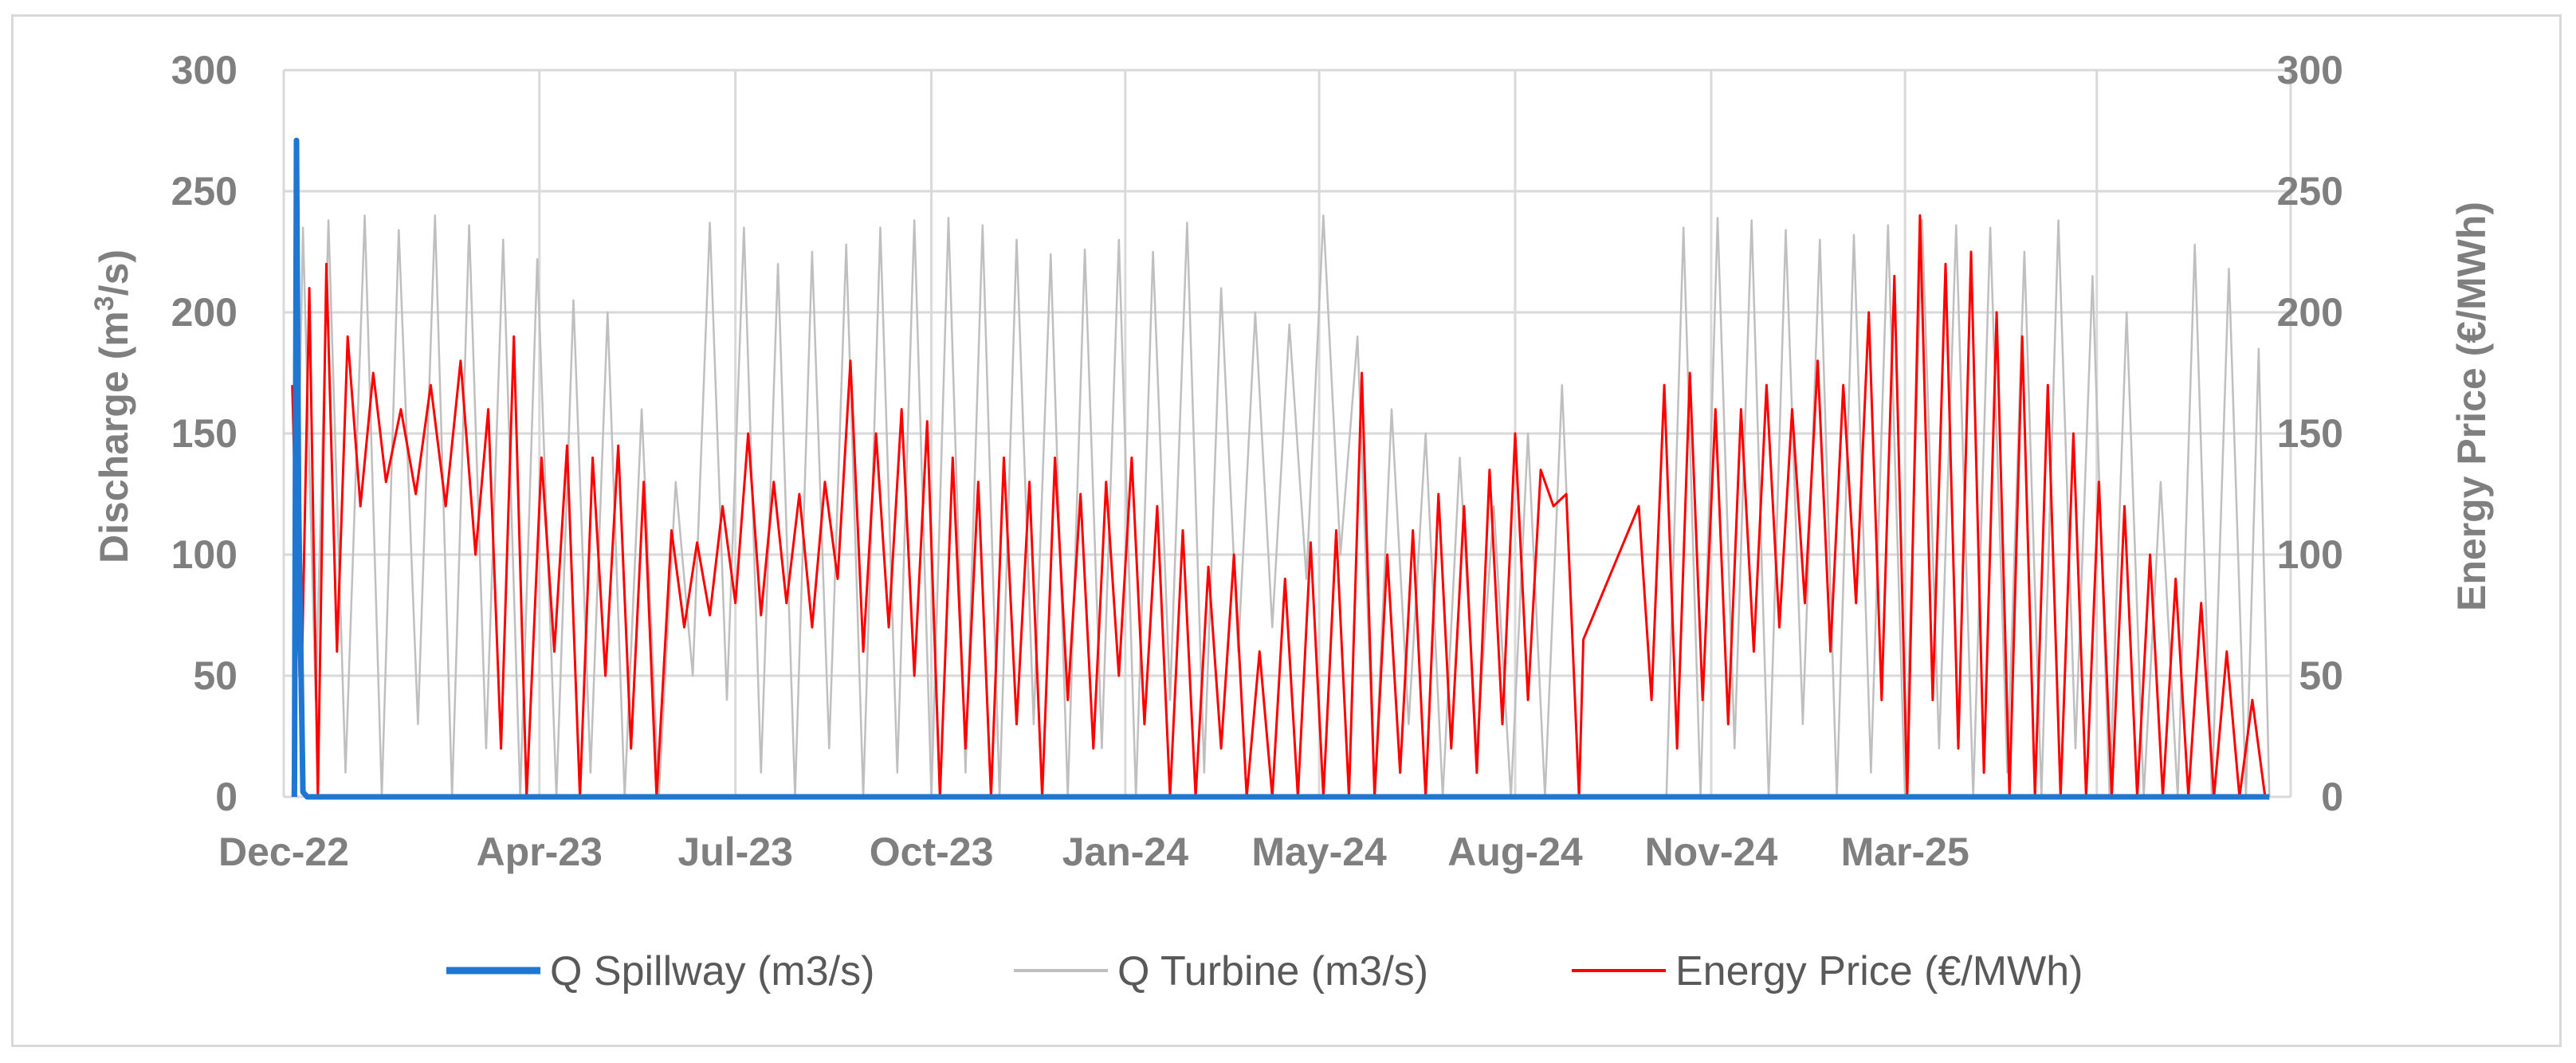 The width and height of the screenshot is (2576, 1063). What do you see at coordinates (1711, 852) in the screenshot?
I see `x-tick-label: Nov-24` at bounding box center [1711, 852].